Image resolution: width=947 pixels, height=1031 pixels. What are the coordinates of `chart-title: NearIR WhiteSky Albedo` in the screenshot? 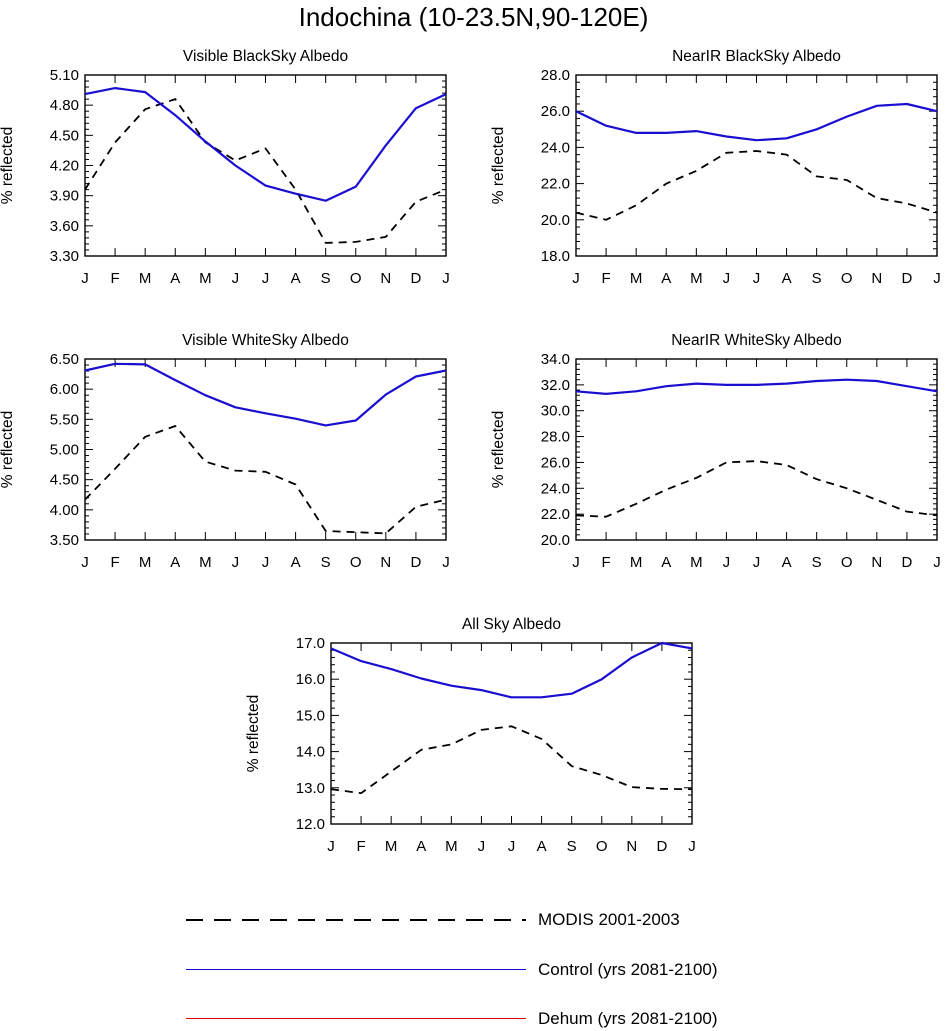 It's located at (756, 340).